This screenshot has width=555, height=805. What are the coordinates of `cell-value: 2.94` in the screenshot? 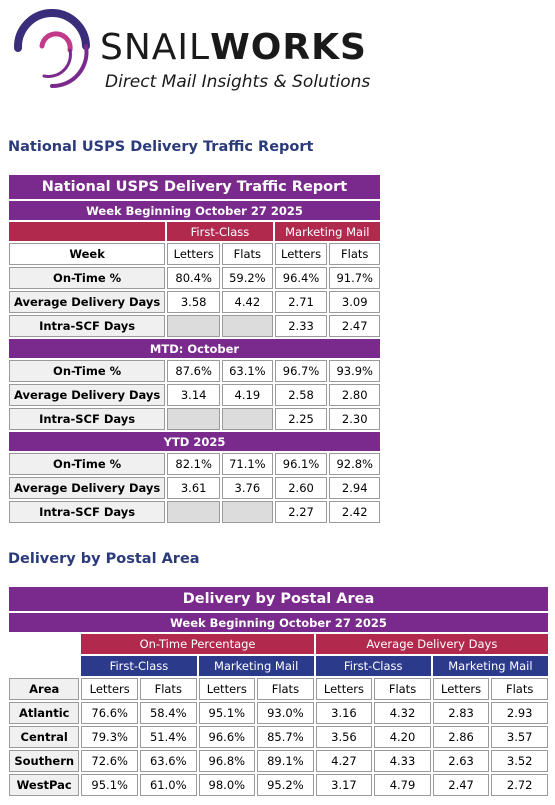 It's located at (354, 488).